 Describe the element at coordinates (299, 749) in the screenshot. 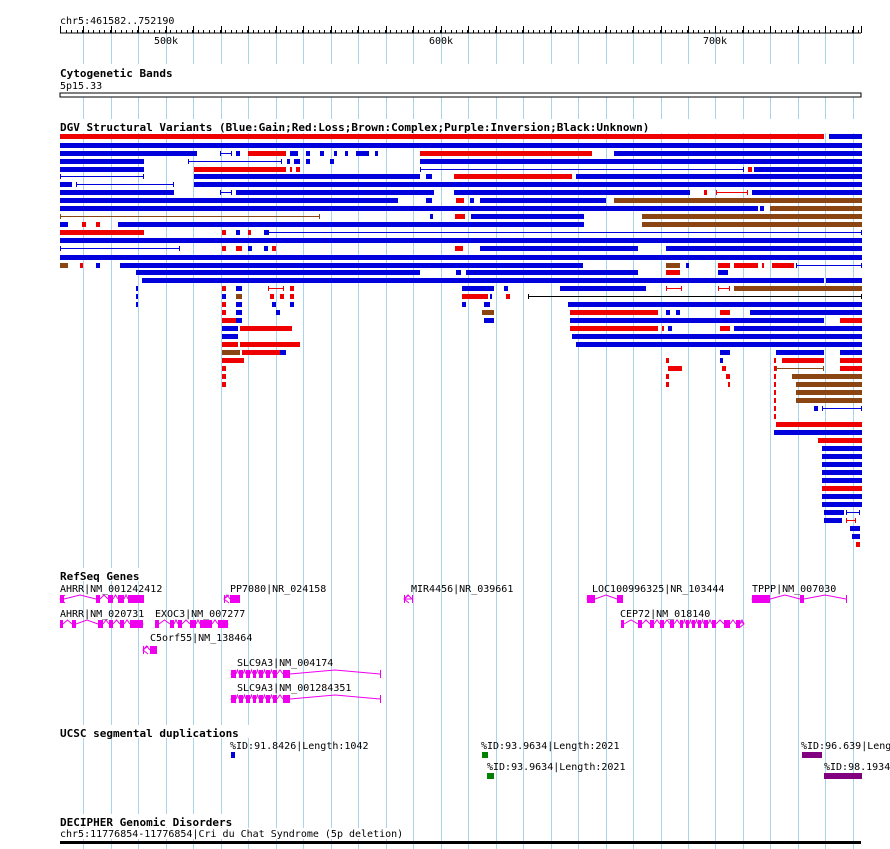

I see `segdup-item: %ID:91.8426|Length:1042` at that location.